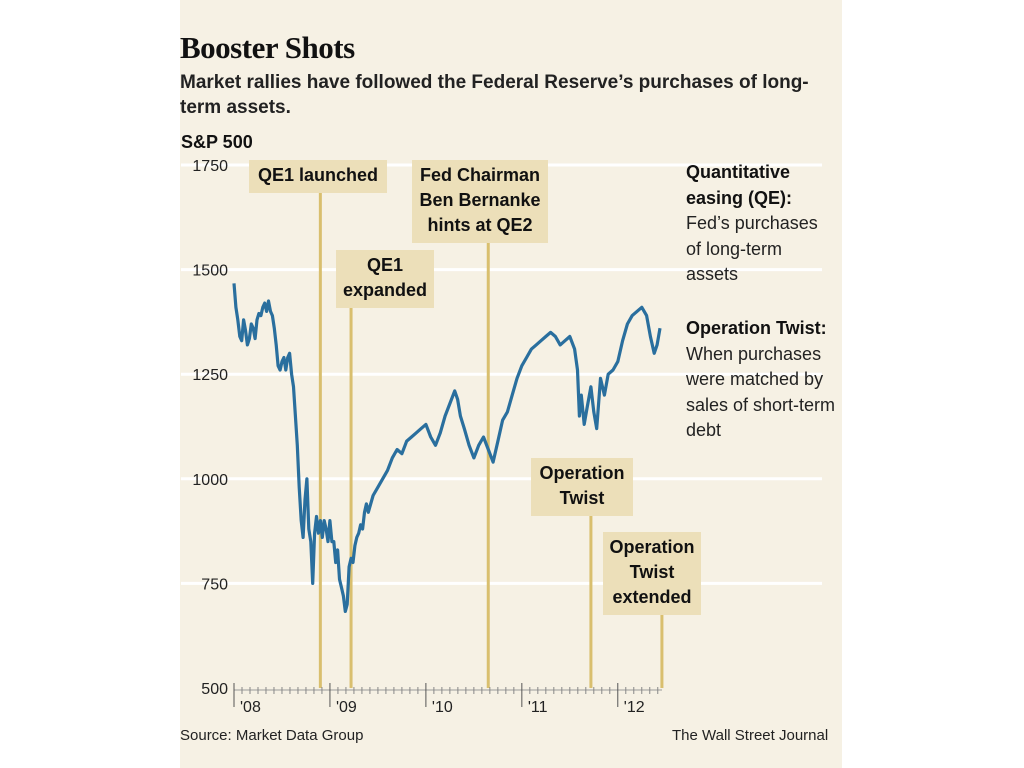  What do you see at coordinates (750, 735) in the screenshot?
I see `credit-note: The Wall Street Journal` at bounding box center [750, 735].